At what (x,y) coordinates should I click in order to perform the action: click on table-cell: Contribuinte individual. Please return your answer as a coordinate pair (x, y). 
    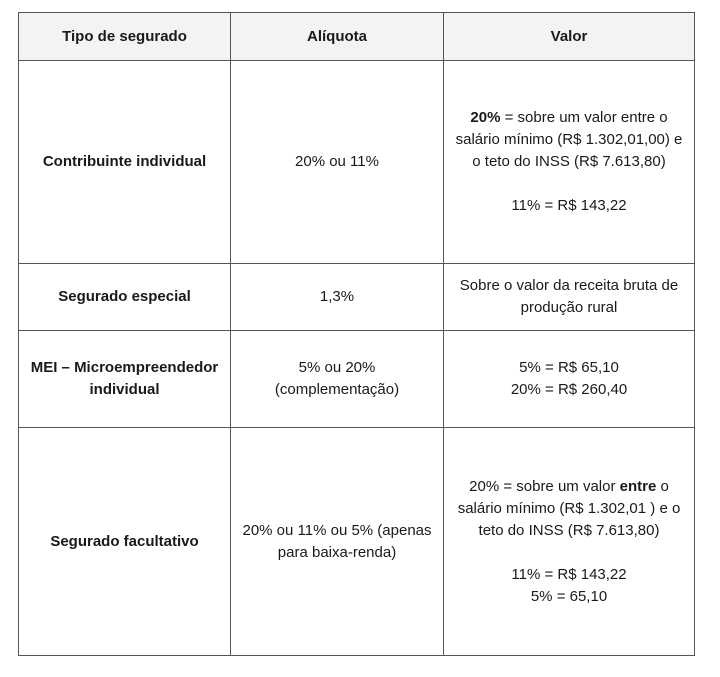
    Looking at the image, I should click on (124, 162).